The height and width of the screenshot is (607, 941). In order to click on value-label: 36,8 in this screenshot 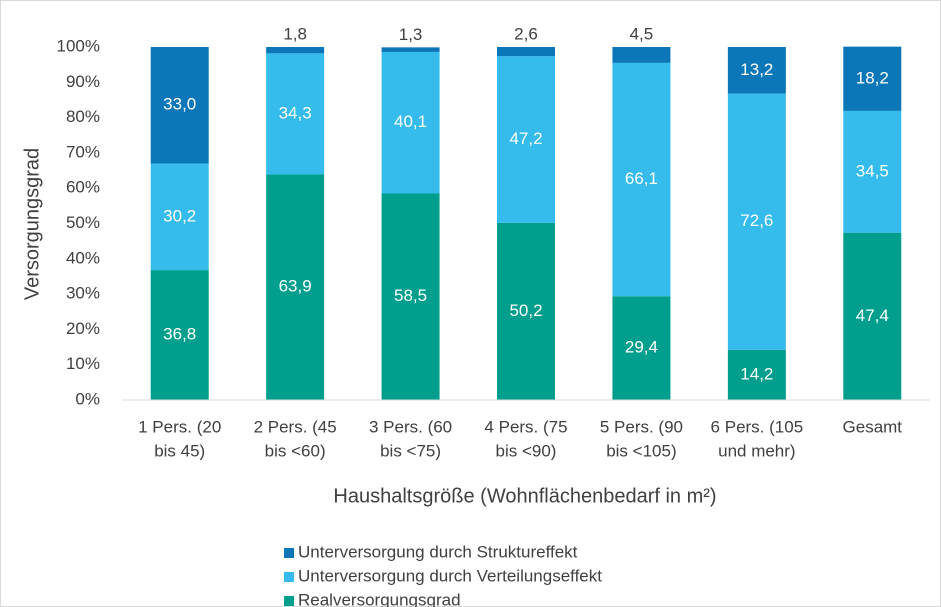, I will do `click(179, 334)`.